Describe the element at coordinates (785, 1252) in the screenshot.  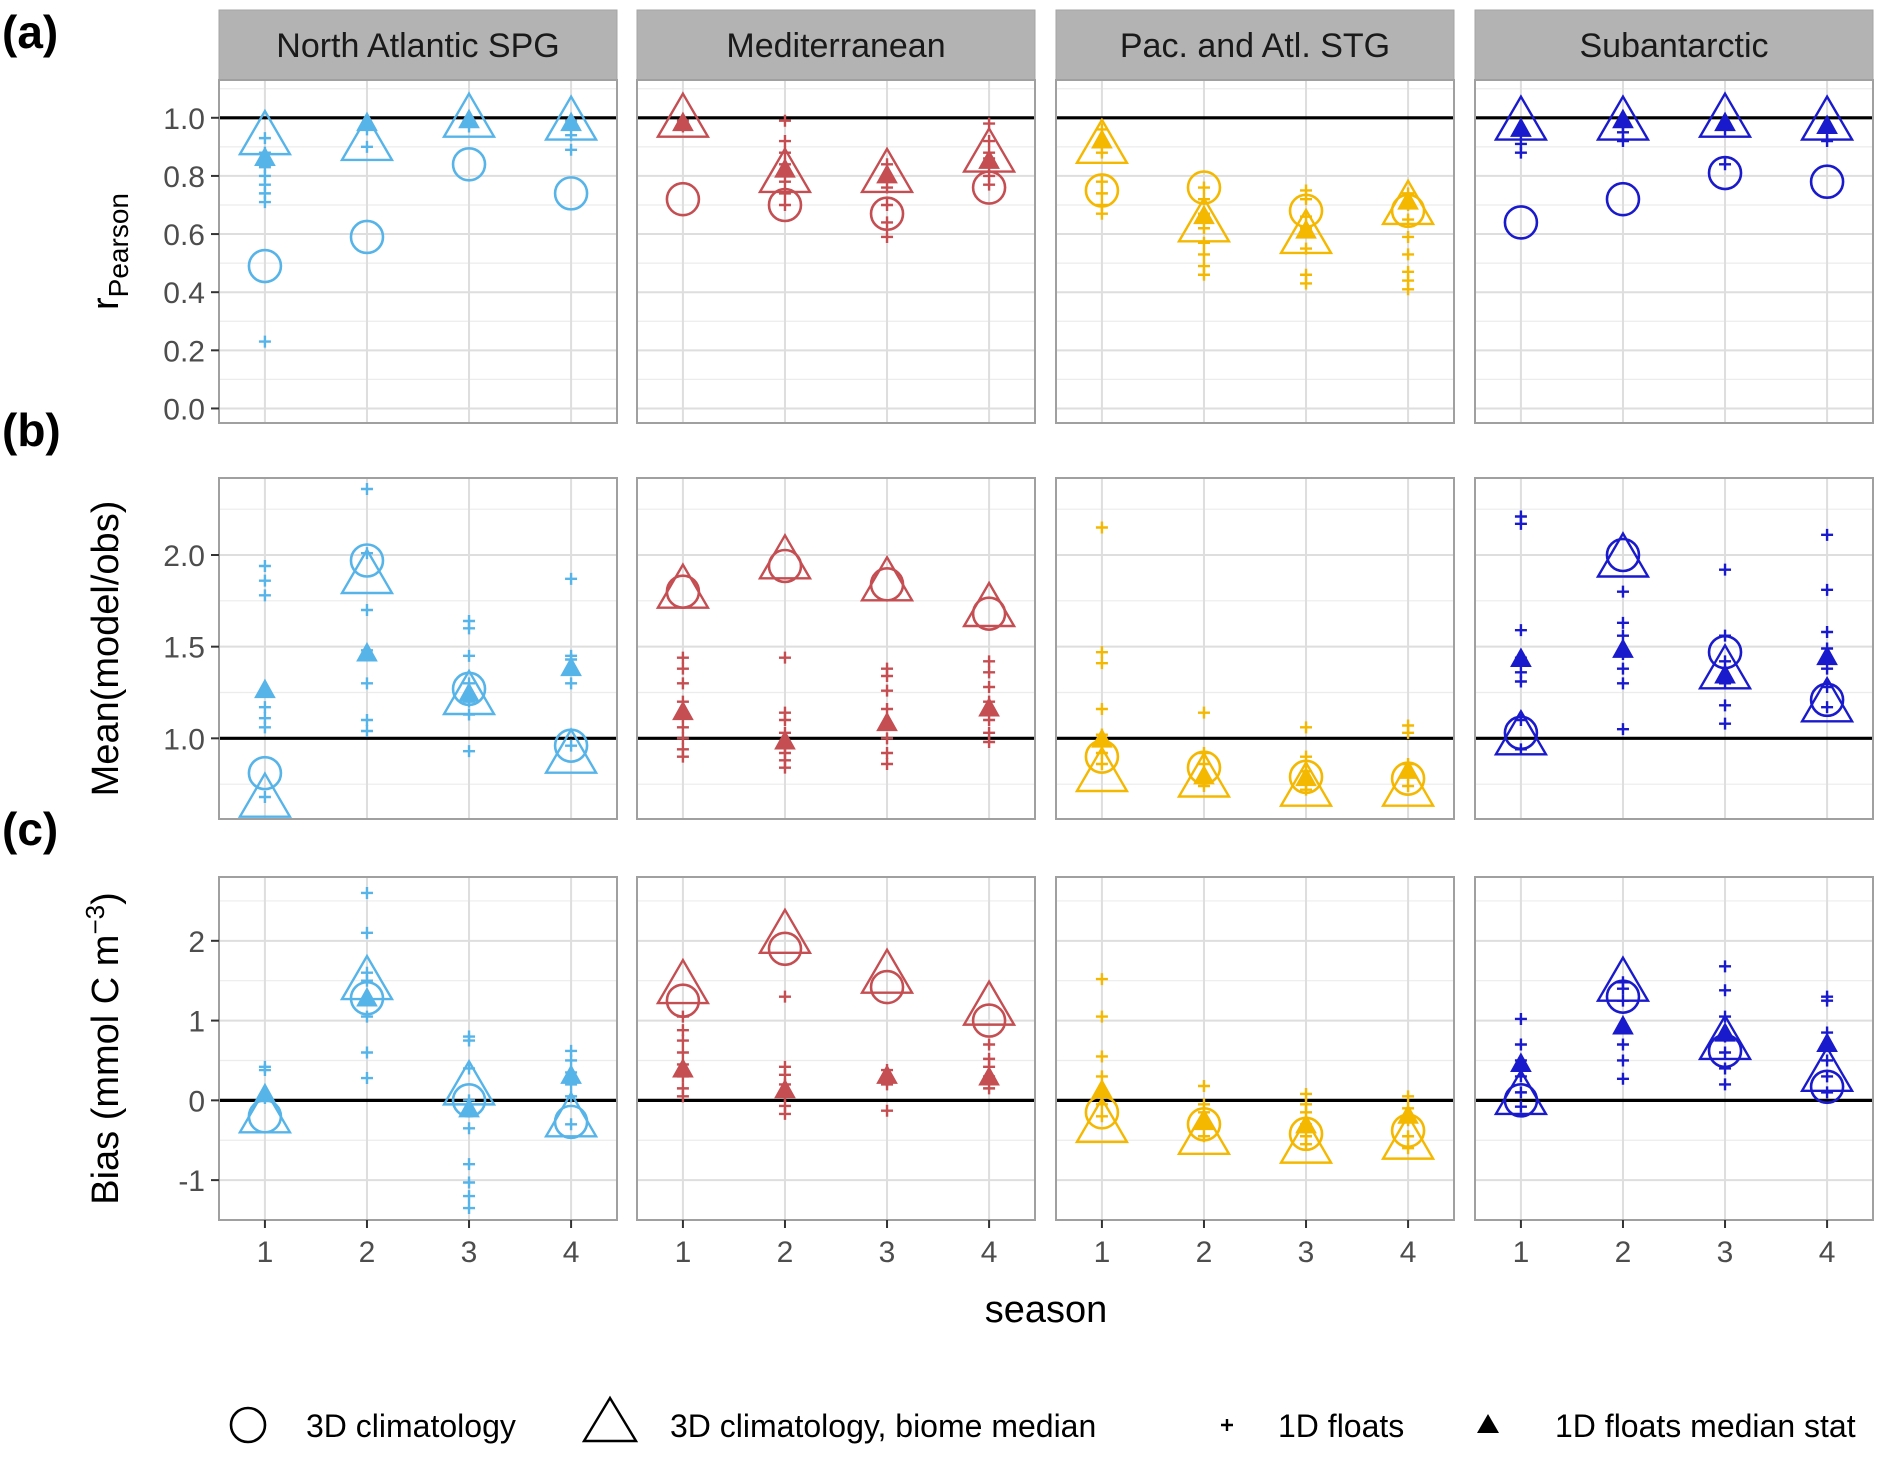
I see `x-tick-label: 2` at that location.